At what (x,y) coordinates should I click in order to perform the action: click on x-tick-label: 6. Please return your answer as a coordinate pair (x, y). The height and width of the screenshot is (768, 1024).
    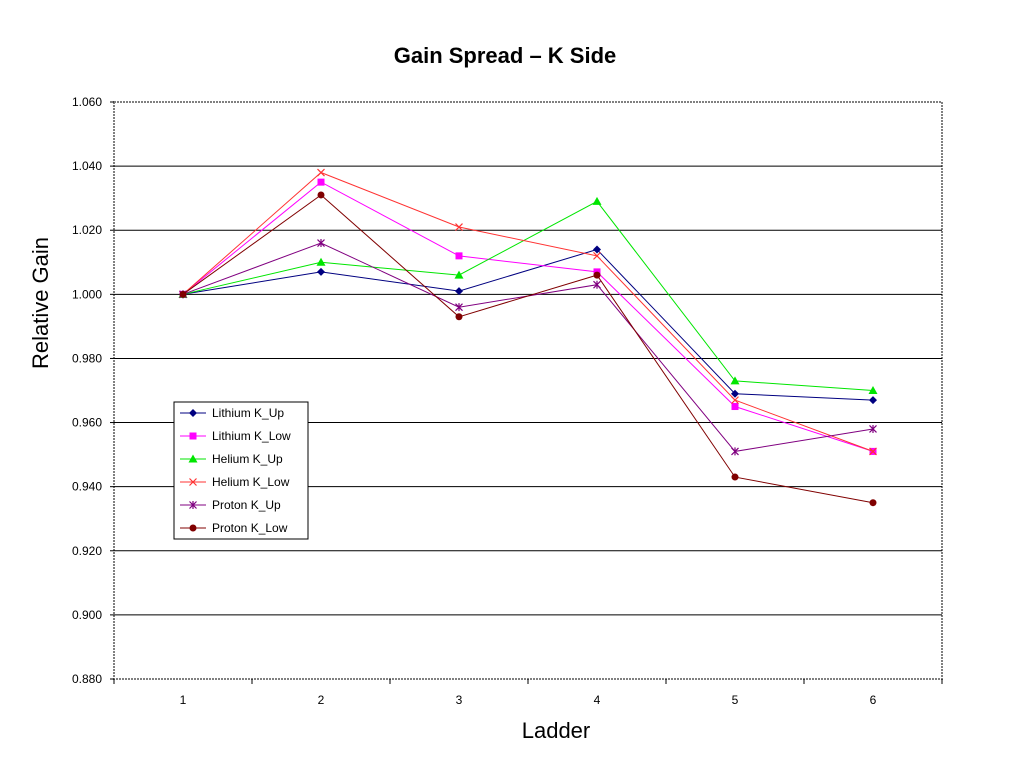
    Looking at the image, I should click on (873, 700).